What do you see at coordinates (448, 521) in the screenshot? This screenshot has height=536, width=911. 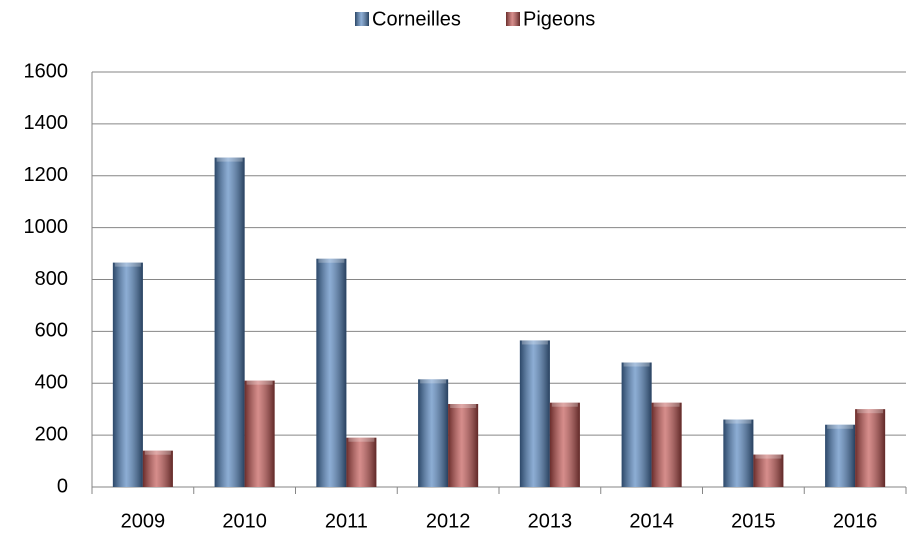 I see `x-tick-label: 2012` at bounding box center [448, 521].